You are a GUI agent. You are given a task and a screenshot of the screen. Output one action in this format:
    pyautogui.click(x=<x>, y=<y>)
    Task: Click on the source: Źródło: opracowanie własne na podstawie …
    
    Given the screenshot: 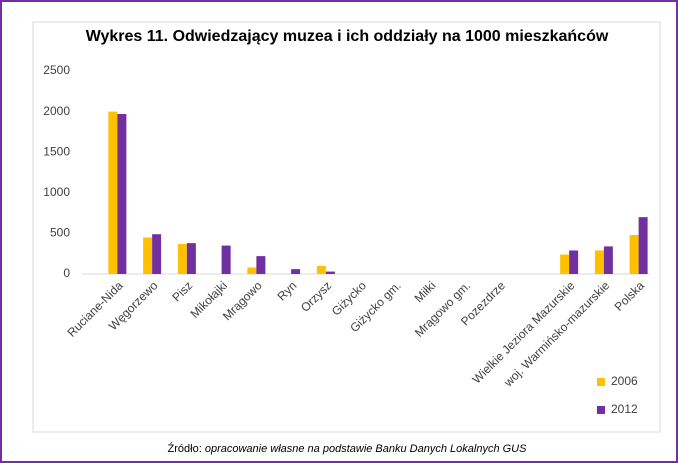 What is the action you would take?
    pyautogui.click(x=348, y=448)
    